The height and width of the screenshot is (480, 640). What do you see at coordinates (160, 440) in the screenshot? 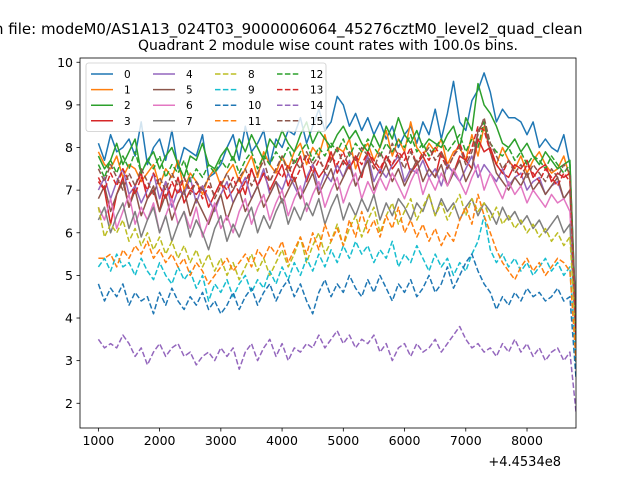
I see `x-tick-label-2000: 2000` at bounding box center [160, 440].